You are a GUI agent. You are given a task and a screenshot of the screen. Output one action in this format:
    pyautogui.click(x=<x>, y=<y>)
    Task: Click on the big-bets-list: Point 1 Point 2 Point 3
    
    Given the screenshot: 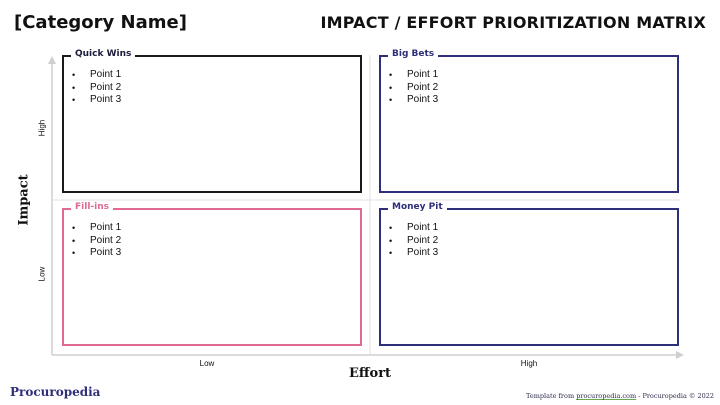 What is the action you would take?
    pyautogui.click(x=413, y=88)
    